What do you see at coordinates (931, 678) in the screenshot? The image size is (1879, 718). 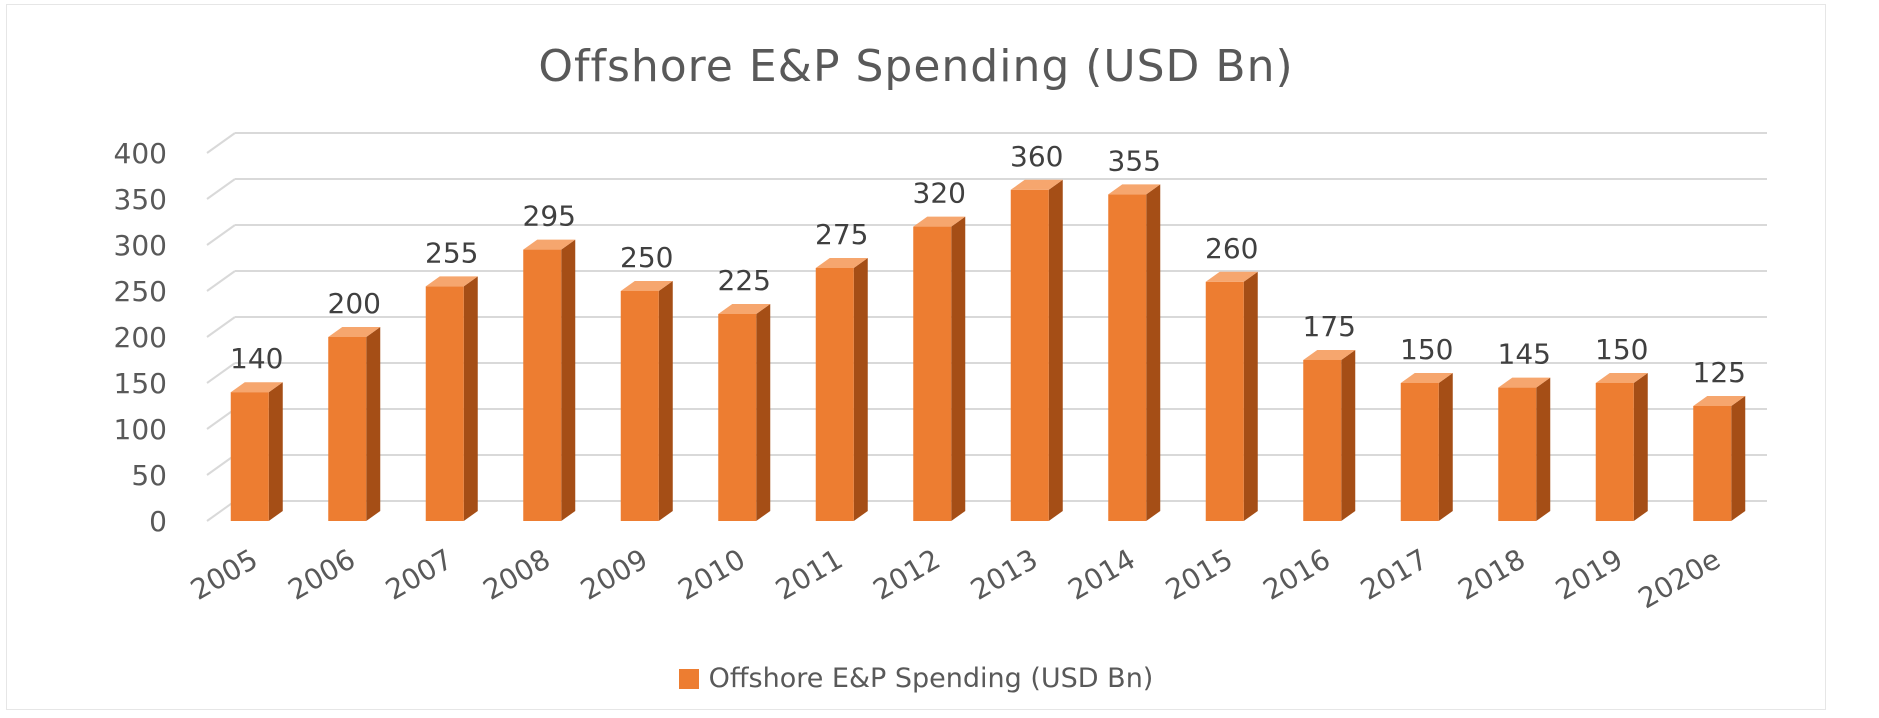 I see `legend-label: Offshore E&P Spending (USD Bn)` at bounding box center [931, 678].